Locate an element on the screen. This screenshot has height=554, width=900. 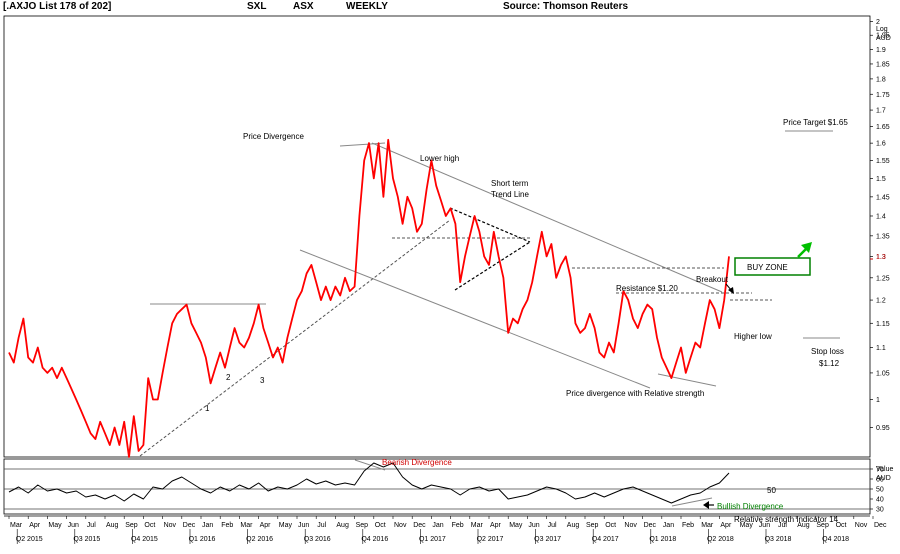
rsi-tick-label: 70 is located at coordinates (880, 470).